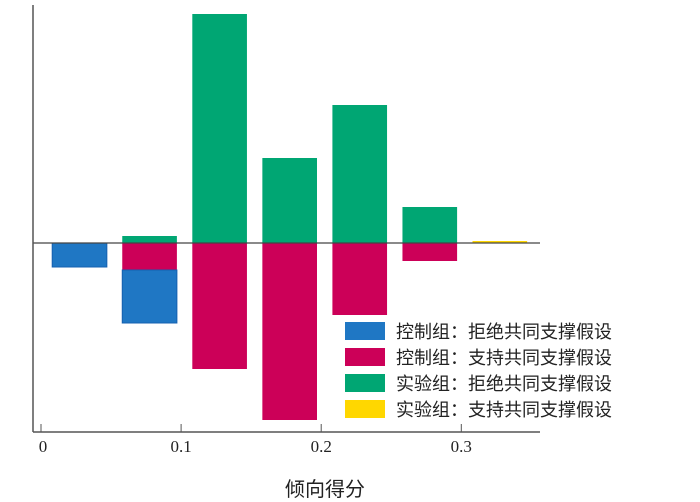  I want to click on legend-label: 控制组：支持共同支撑假设, so click(504, 358).